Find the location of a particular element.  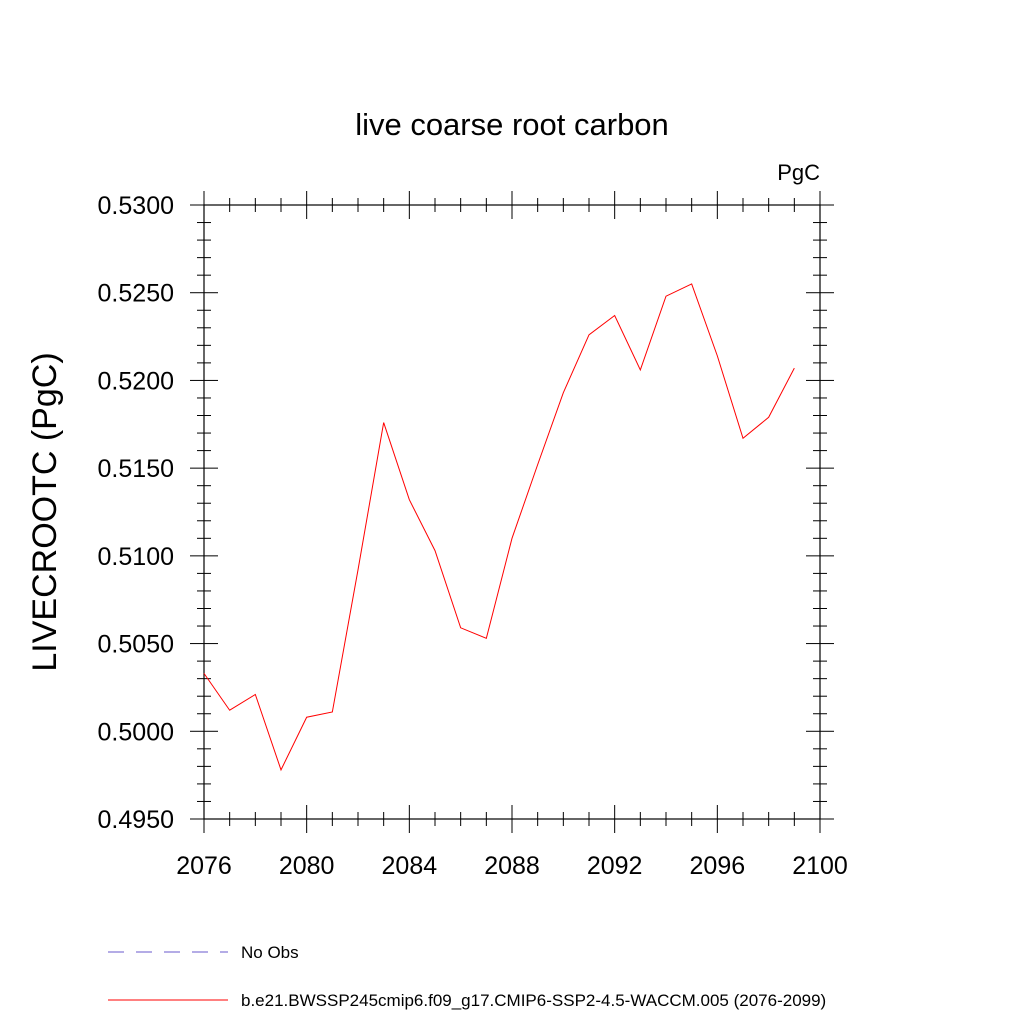

x-tick-label: 2084 is located at coordinates (410, 866).